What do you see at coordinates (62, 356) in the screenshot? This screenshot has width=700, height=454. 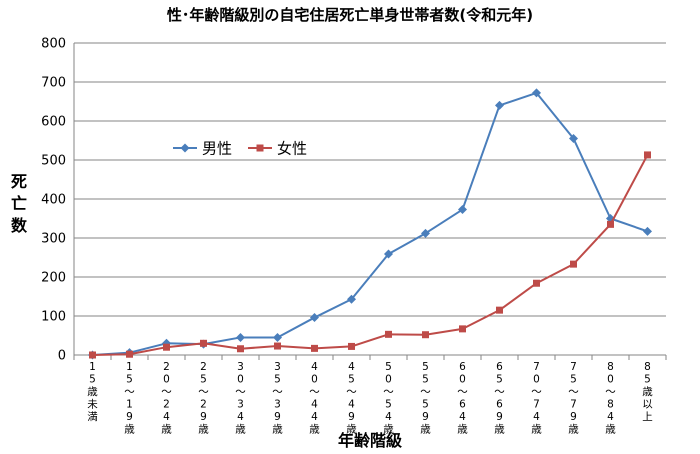 I see `y-tick-label: 0` at bounding box center [62, 356].